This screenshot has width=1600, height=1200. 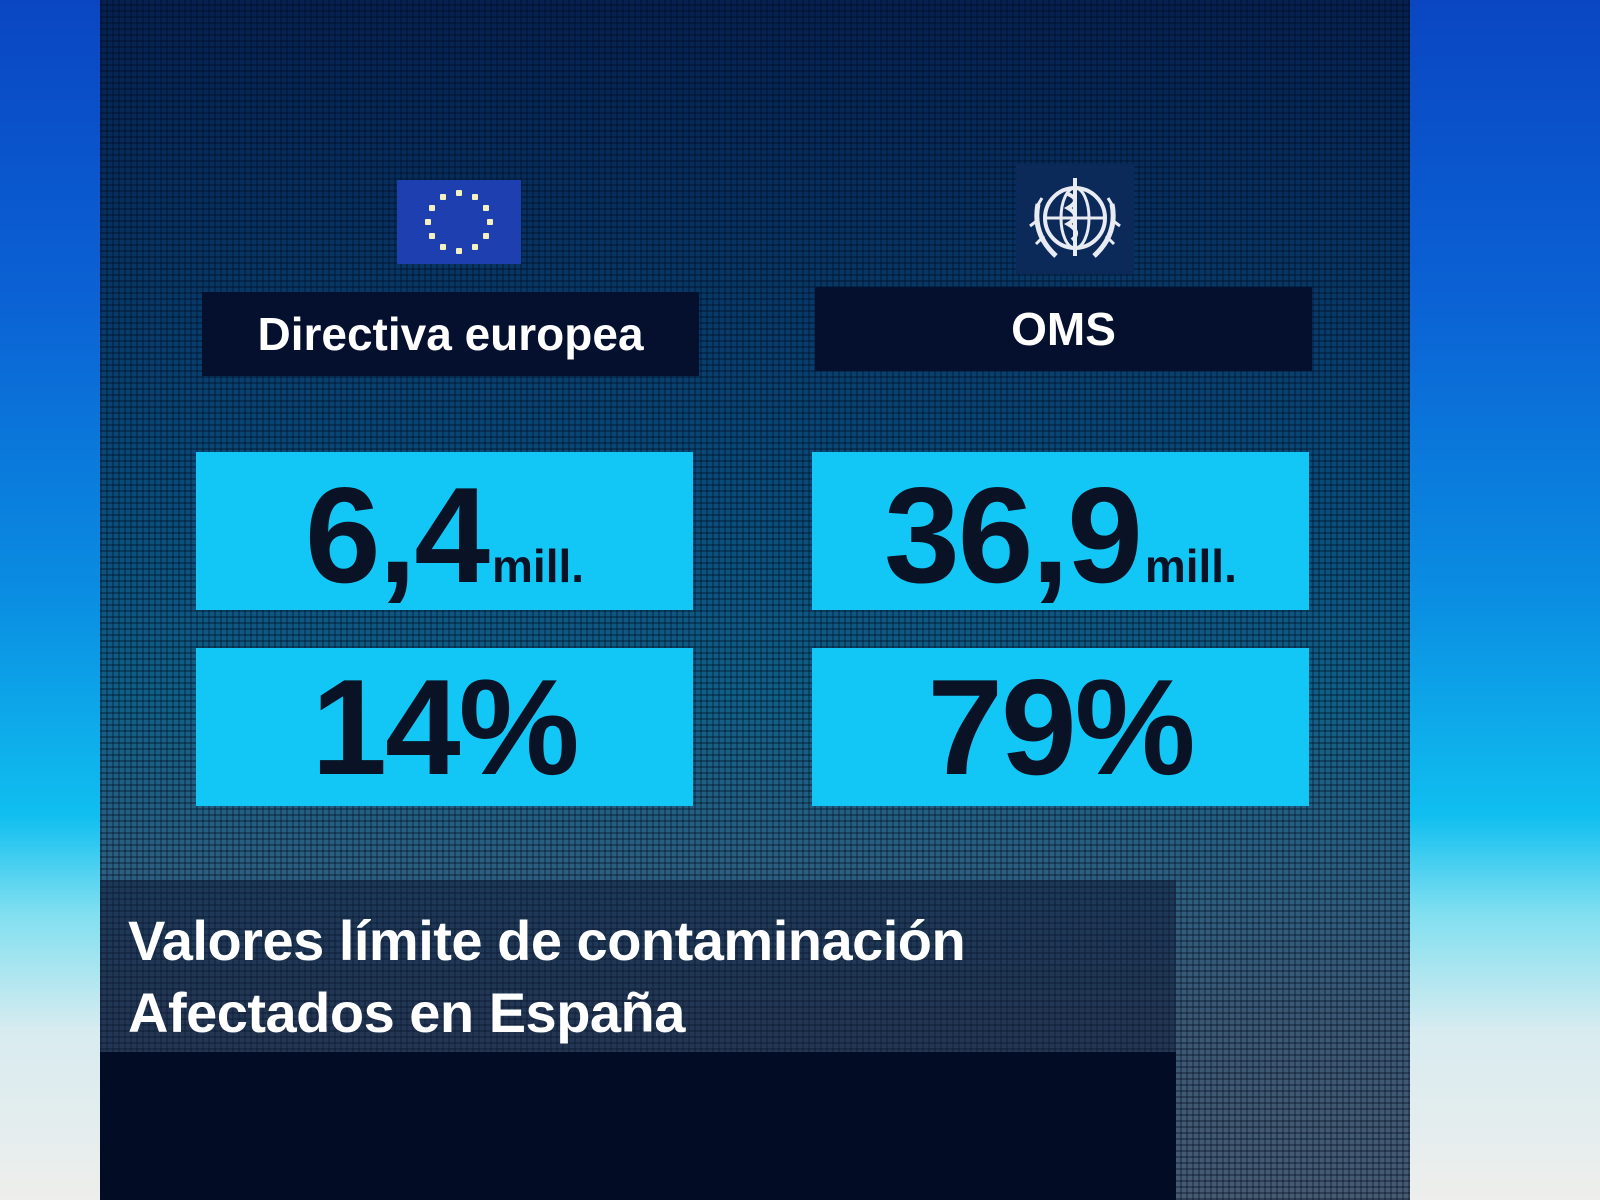 I want to click on who-affected-people-number: 36,9, so click(x=1013, y=535).